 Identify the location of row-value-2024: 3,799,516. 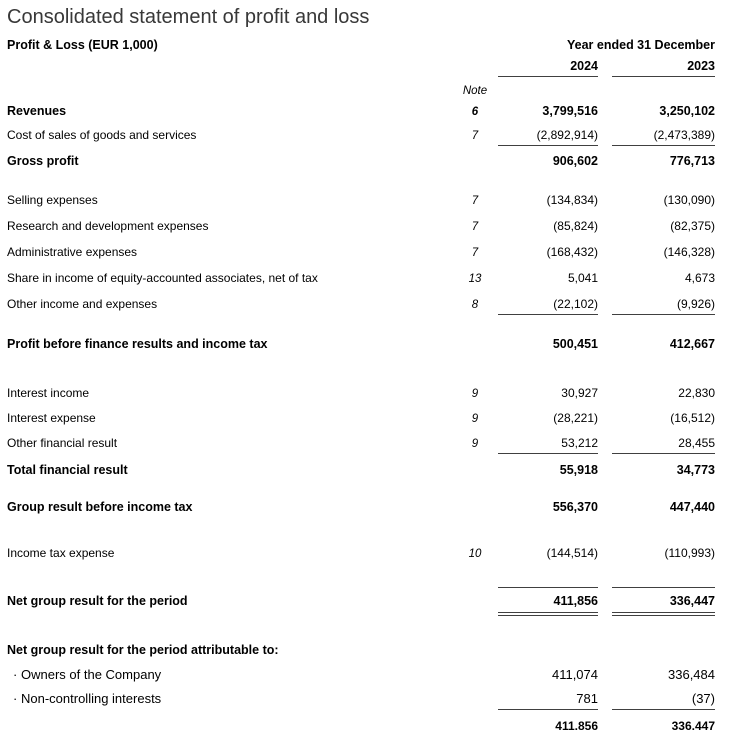
(570, 111).